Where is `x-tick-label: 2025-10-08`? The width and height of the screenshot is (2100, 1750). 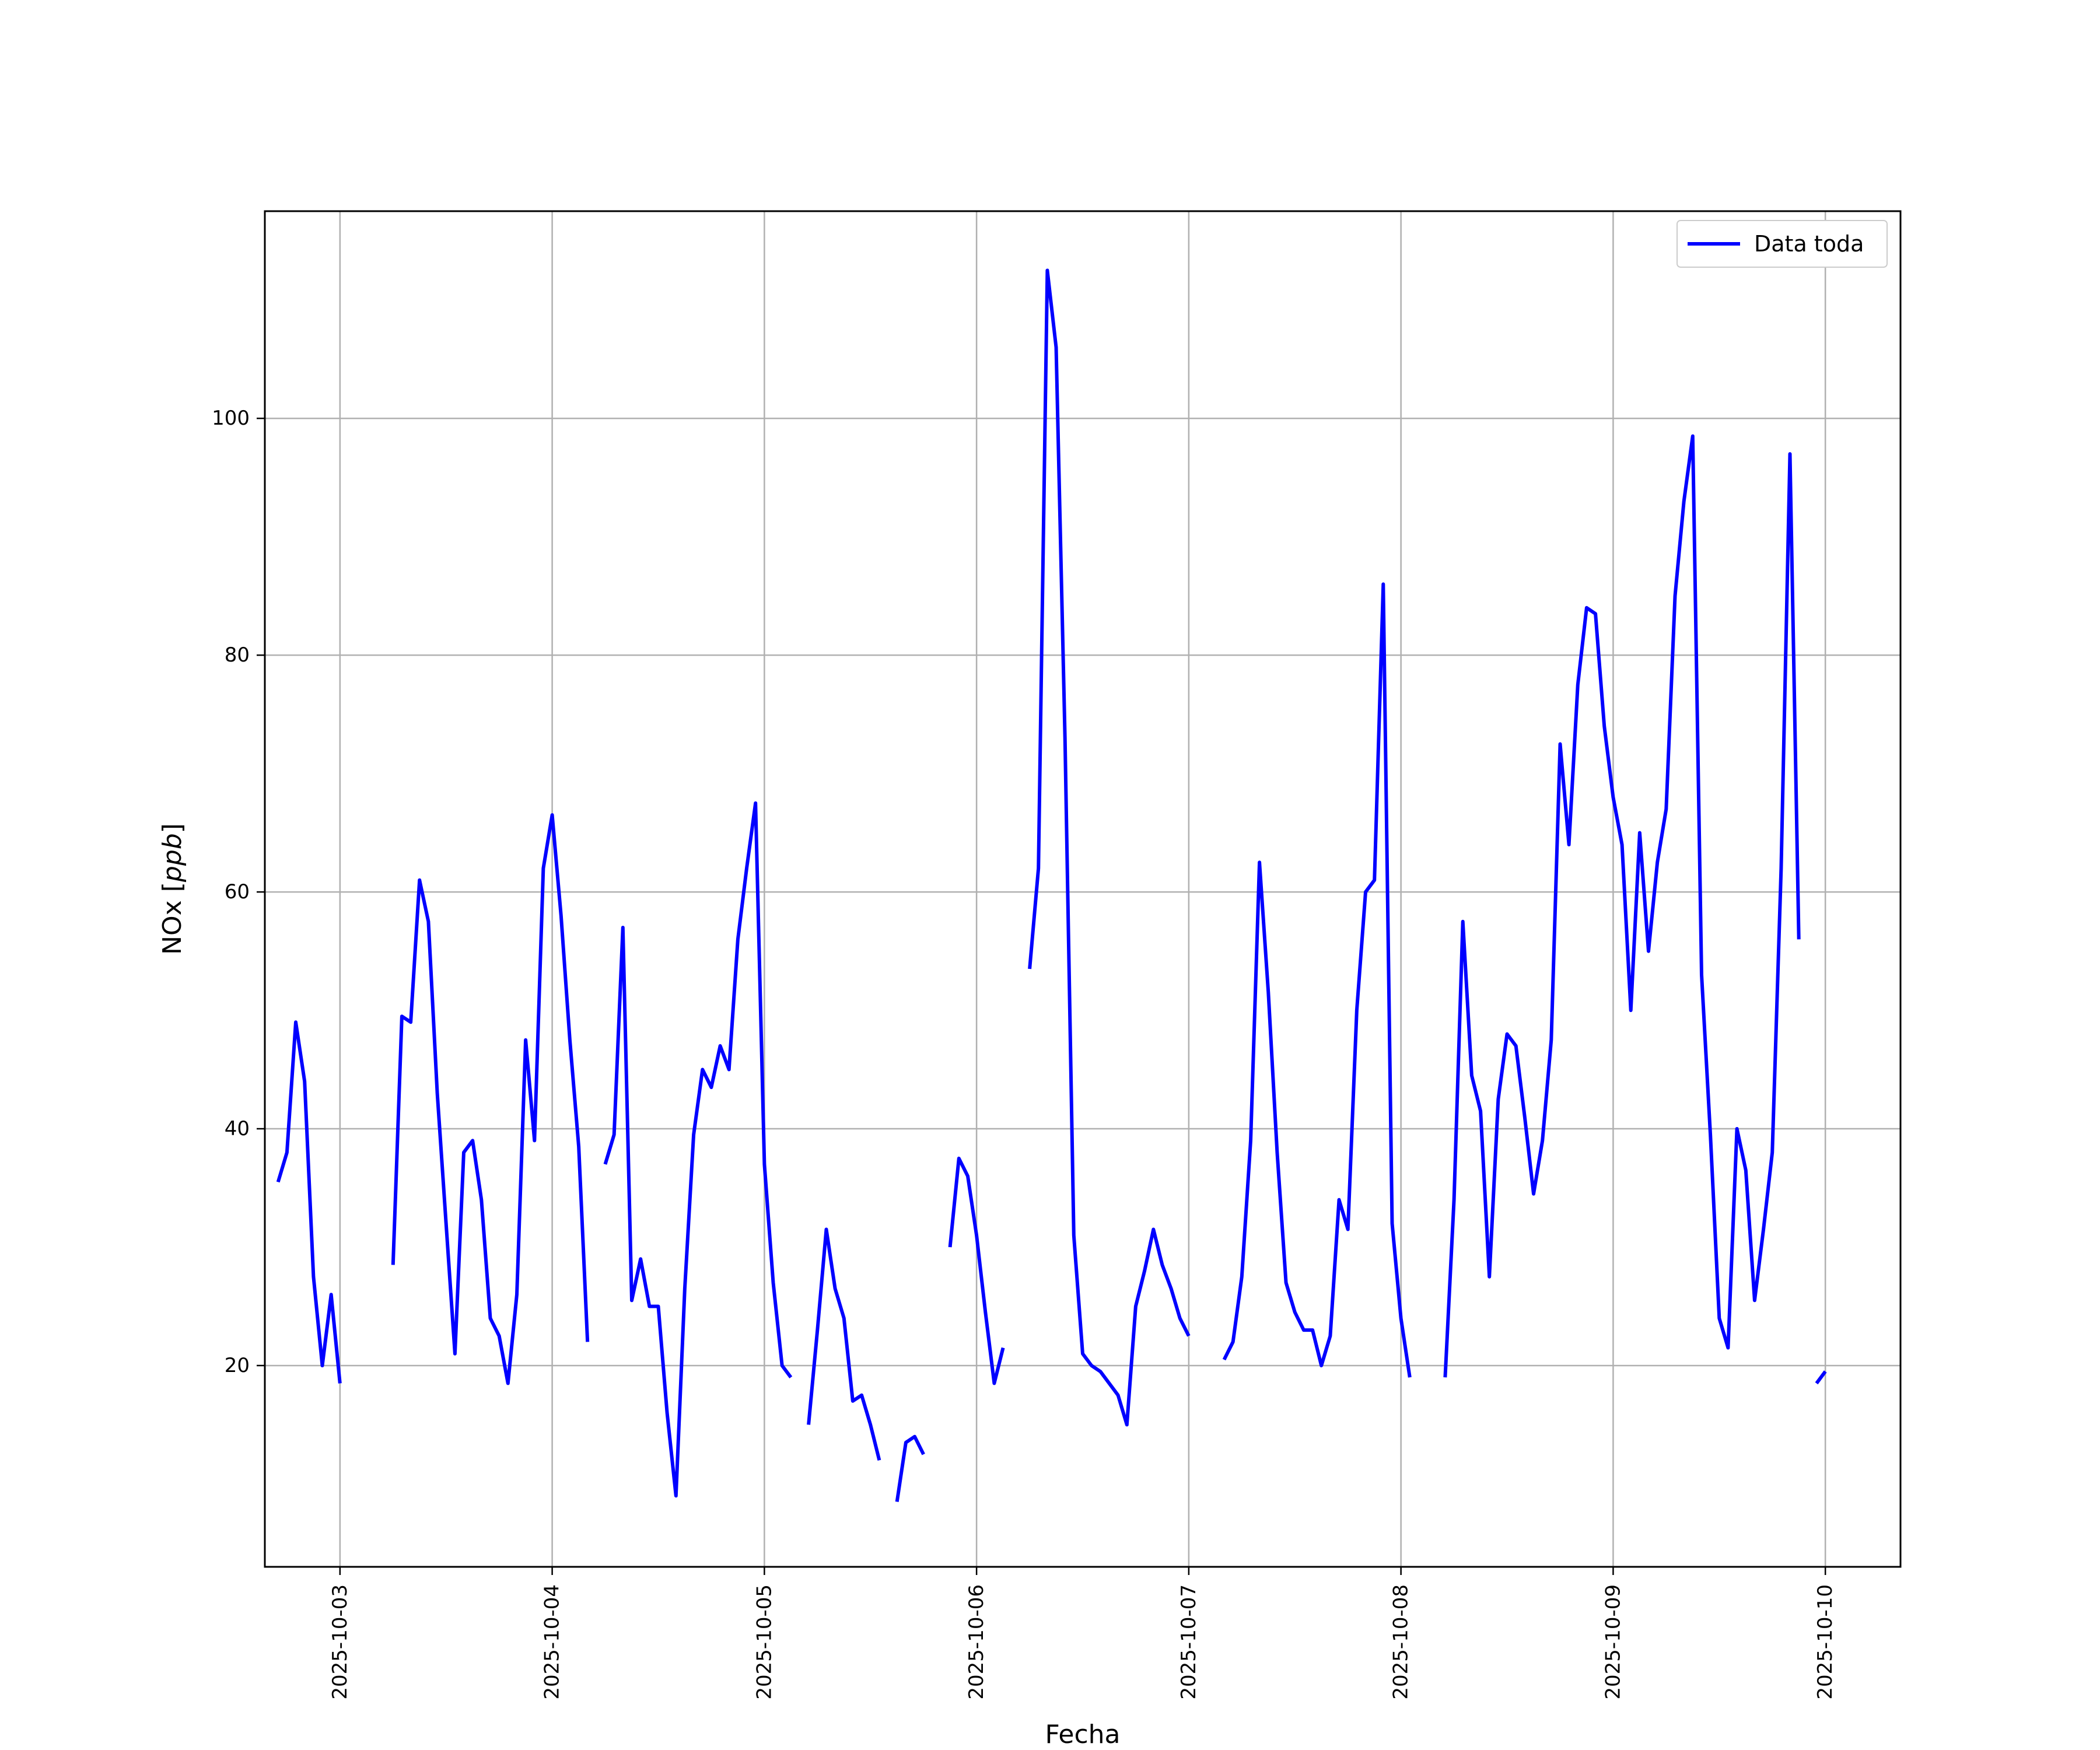
x-tick-label: 2025-10-08 is located at coordinates (1401, 1642).